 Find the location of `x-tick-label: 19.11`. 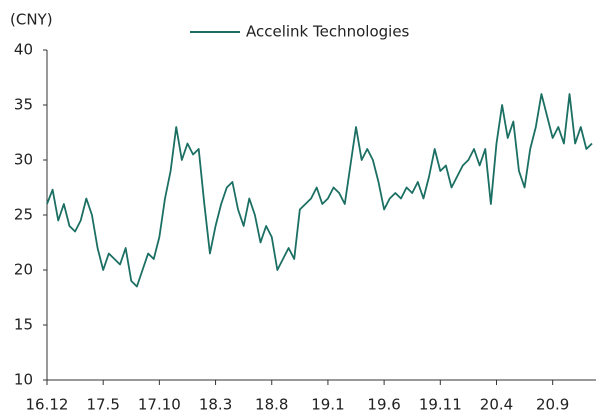

x-tick-label: 19.11 is located at coordinates (440, 405).